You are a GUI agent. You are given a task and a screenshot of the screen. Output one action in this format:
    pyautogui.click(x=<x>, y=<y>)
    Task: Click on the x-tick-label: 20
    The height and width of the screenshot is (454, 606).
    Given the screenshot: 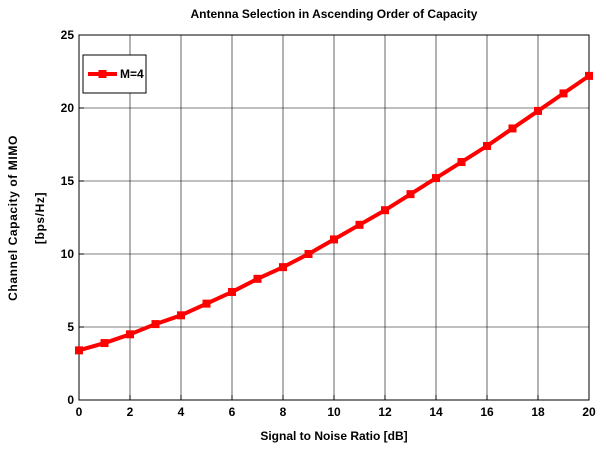 What is the action you would take?
    pyautogui.click(x=589, y=412)
    